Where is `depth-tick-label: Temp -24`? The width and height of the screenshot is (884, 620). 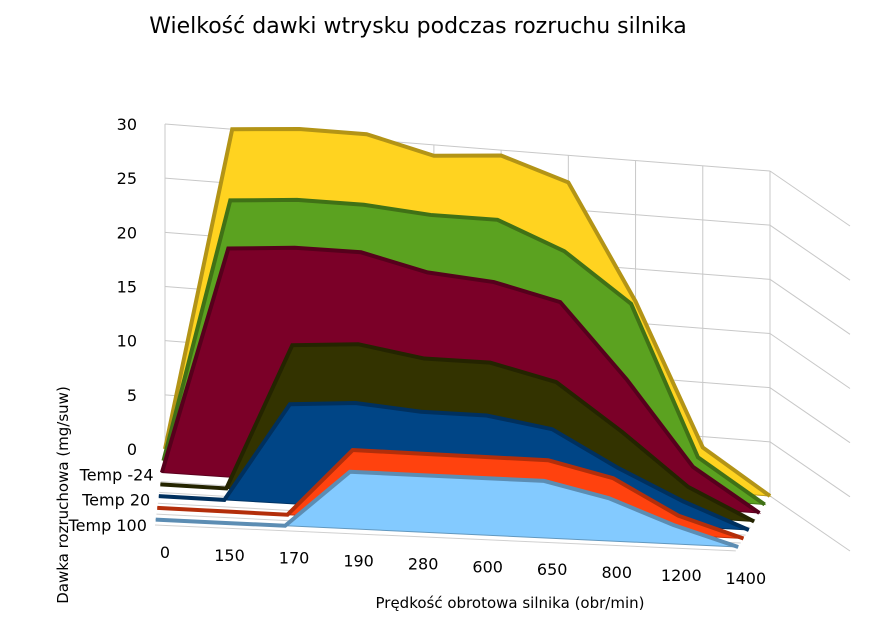
depth-tick-label: Temp -24 is located at coordinates (116, 475).